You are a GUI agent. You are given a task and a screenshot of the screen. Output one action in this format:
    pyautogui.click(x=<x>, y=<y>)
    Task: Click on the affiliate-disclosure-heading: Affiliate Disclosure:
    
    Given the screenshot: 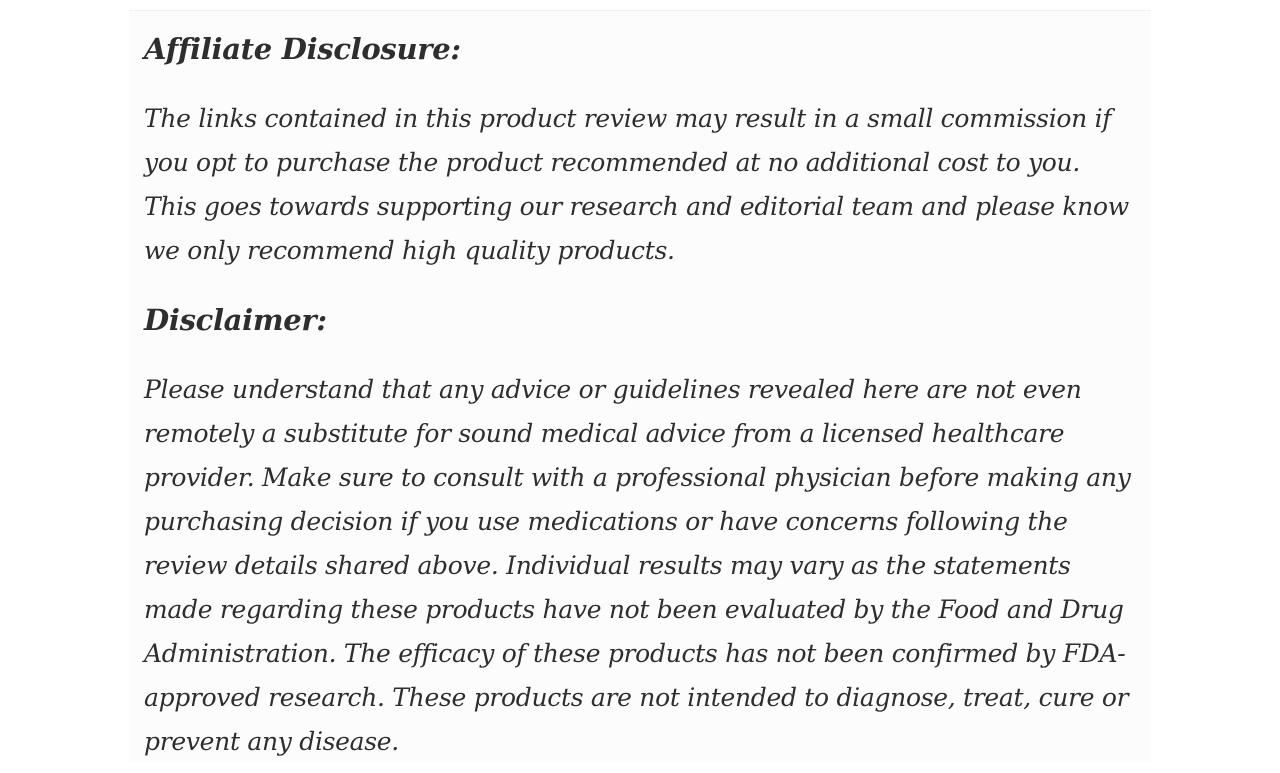 What is the action you would take?
    pyautogui.click(x=302, y=49)
    